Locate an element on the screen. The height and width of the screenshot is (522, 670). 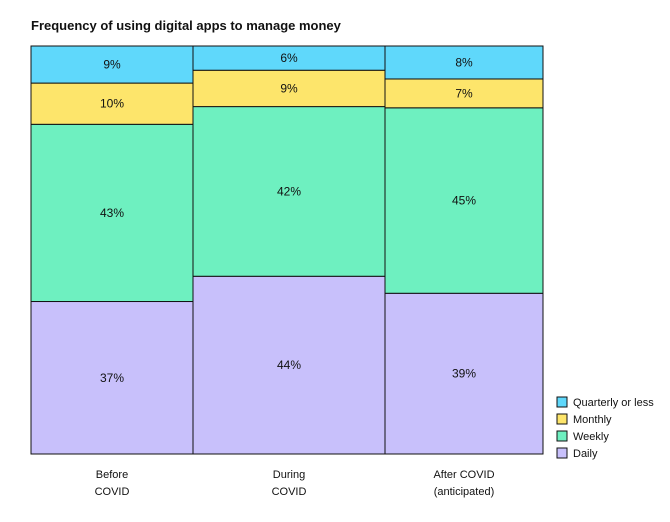
legend-label-daily: Daily is located at coordinates (585, 454).